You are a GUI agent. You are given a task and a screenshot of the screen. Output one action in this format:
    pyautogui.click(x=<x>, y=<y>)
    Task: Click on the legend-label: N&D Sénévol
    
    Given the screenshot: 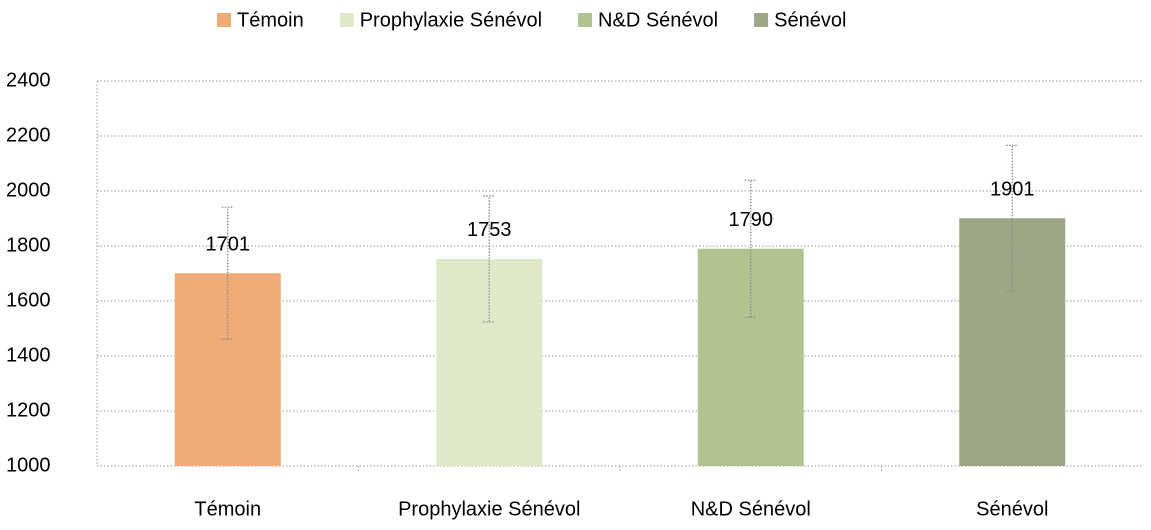 What is the action you would take?
    pyautogui.click(x=658, y=20)
    